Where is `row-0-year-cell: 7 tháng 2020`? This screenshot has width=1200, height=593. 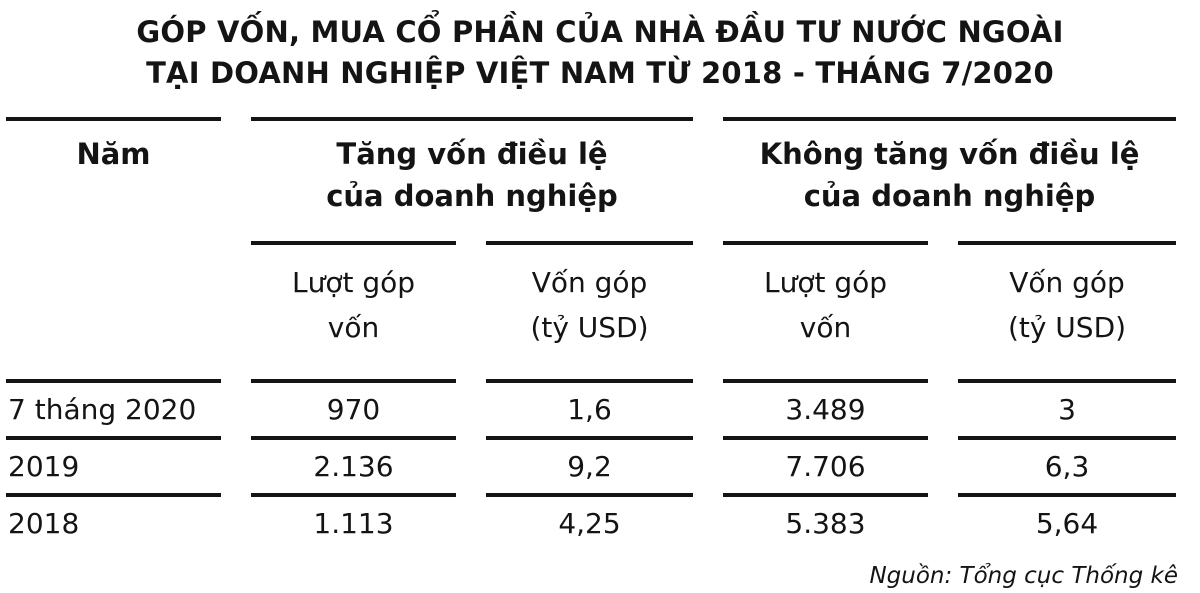
row-0-year-cell: 7 tháng 2020 is located at coordinates (113, 407).